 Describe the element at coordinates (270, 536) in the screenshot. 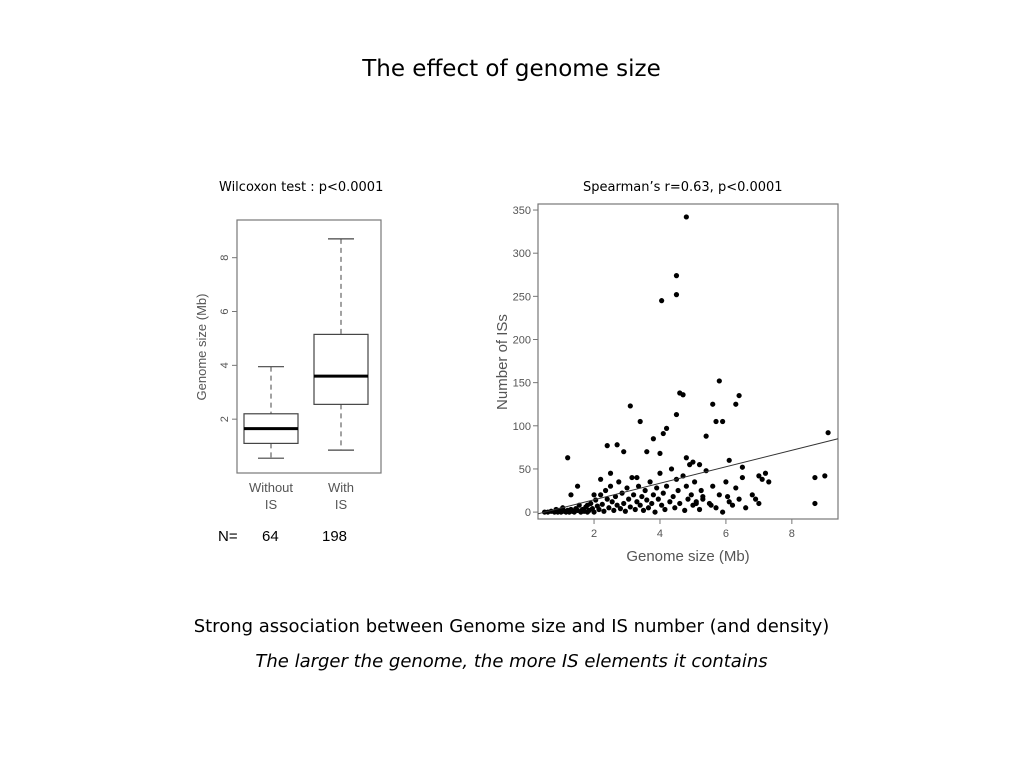

I see `n-count-without-is: 64` at that location.